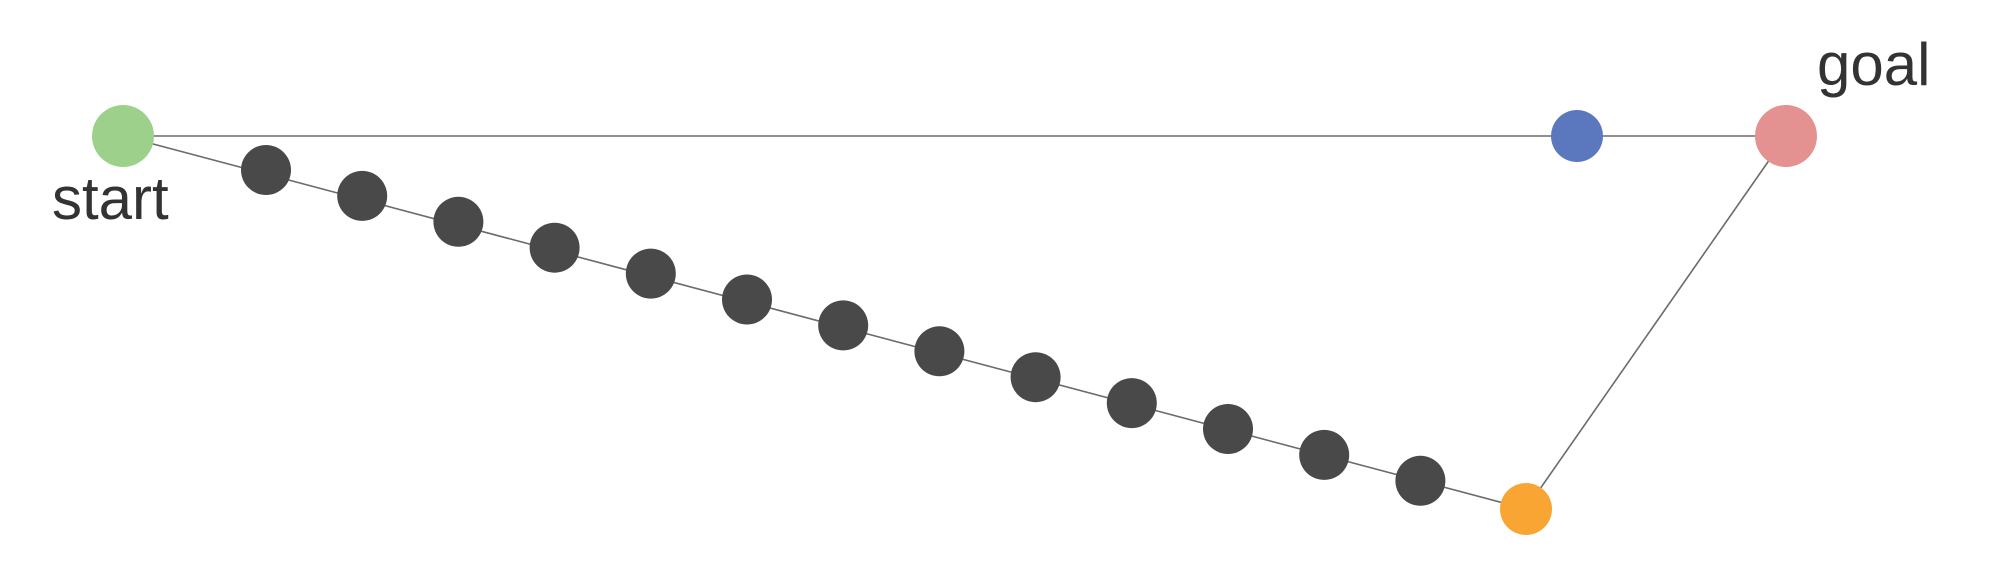 The image size is (2000, 579). Describe the element at coordinates (123, 136) in the screenshot. I see `start-node` at that location.